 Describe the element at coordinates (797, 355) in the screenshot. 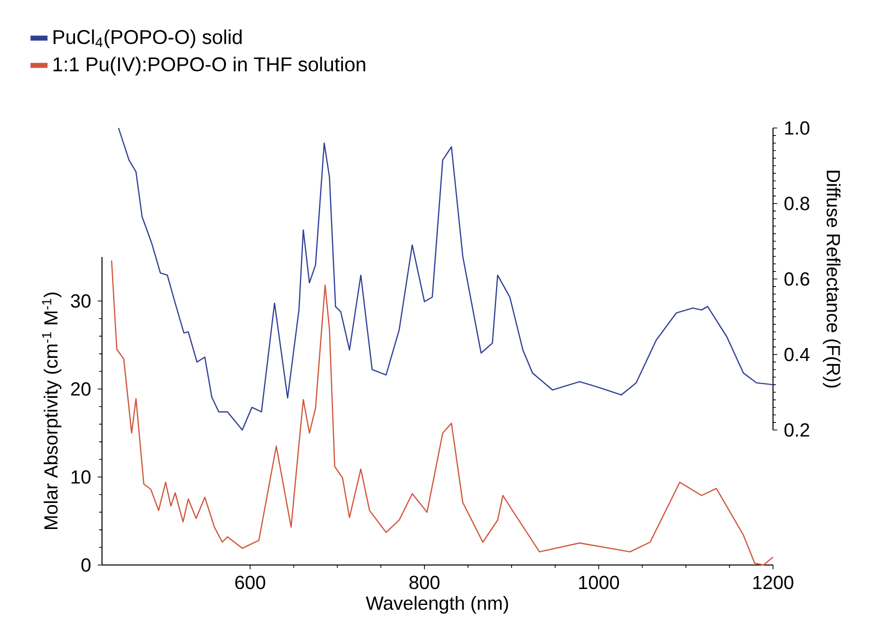

I see `y2-tick-label: 0.4` at that location.